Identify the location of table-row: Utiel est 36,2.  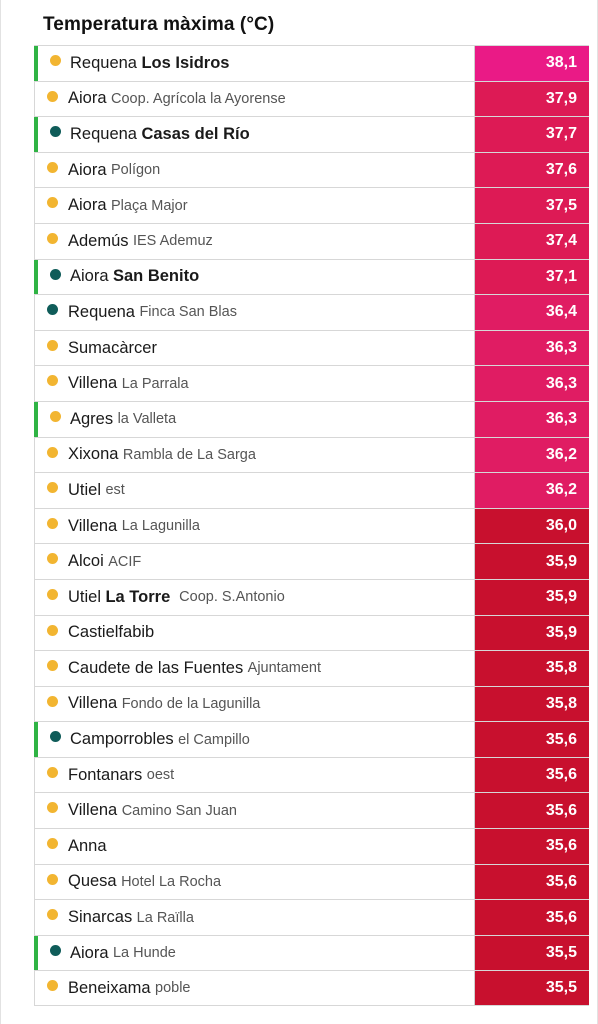
(311, 490).